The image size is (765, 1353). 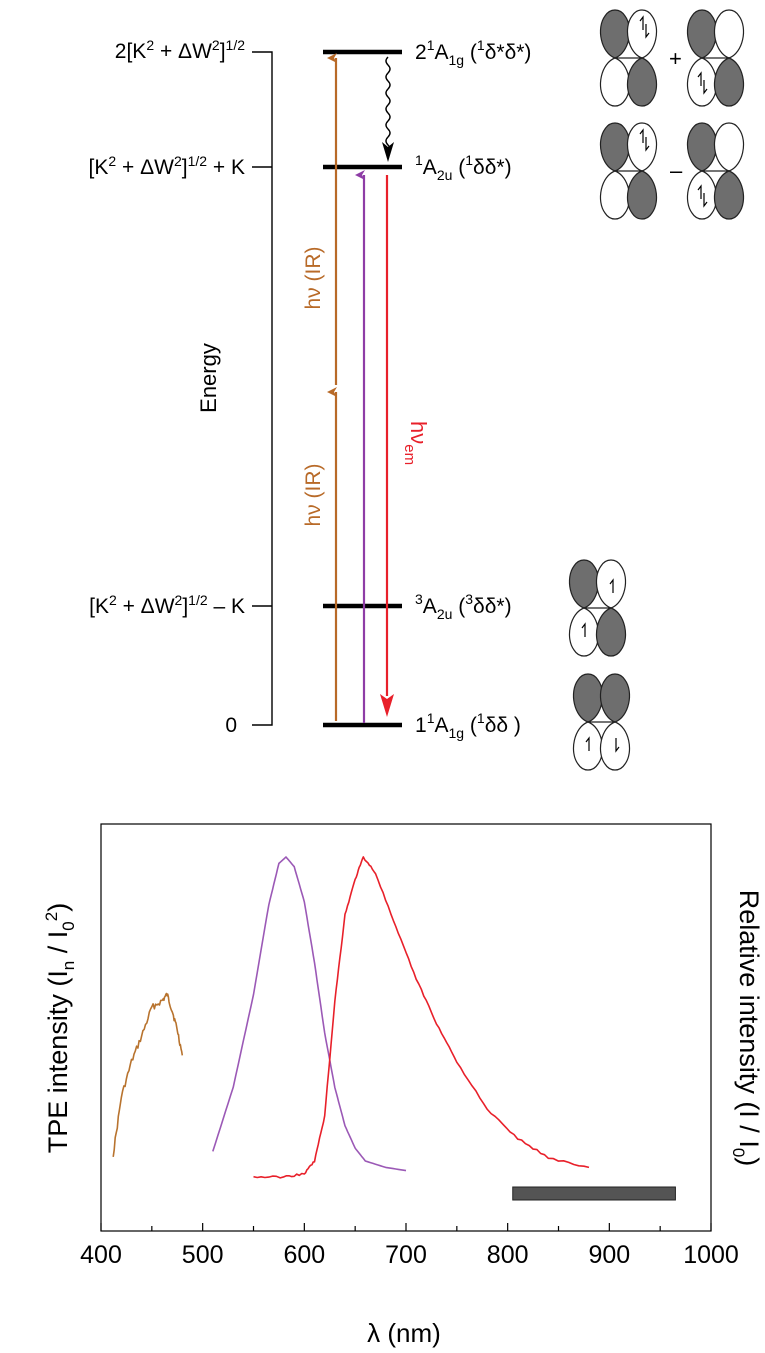 What do you see at coordinates (203, 1255) in the screenshot?
I see `x-tick-label: 500` at bounding box center [203, 1255].